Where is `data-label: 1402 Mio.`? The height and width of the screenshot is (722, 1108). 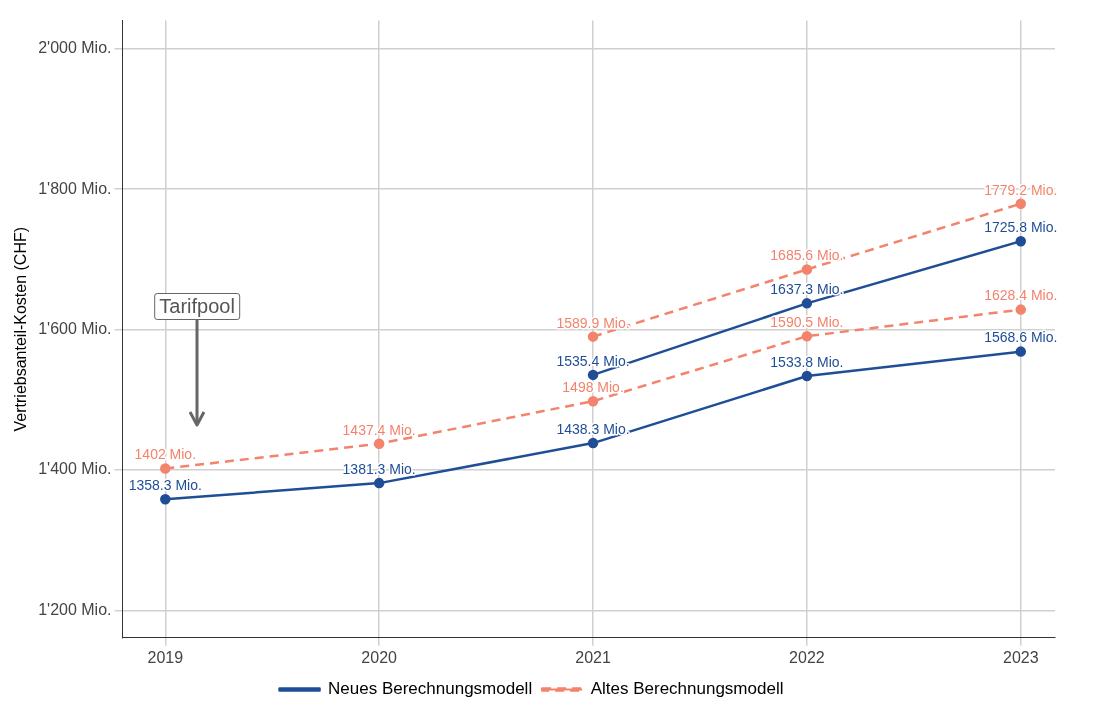 data-label: 1402 Mio. is located at coordinates (165, 454).